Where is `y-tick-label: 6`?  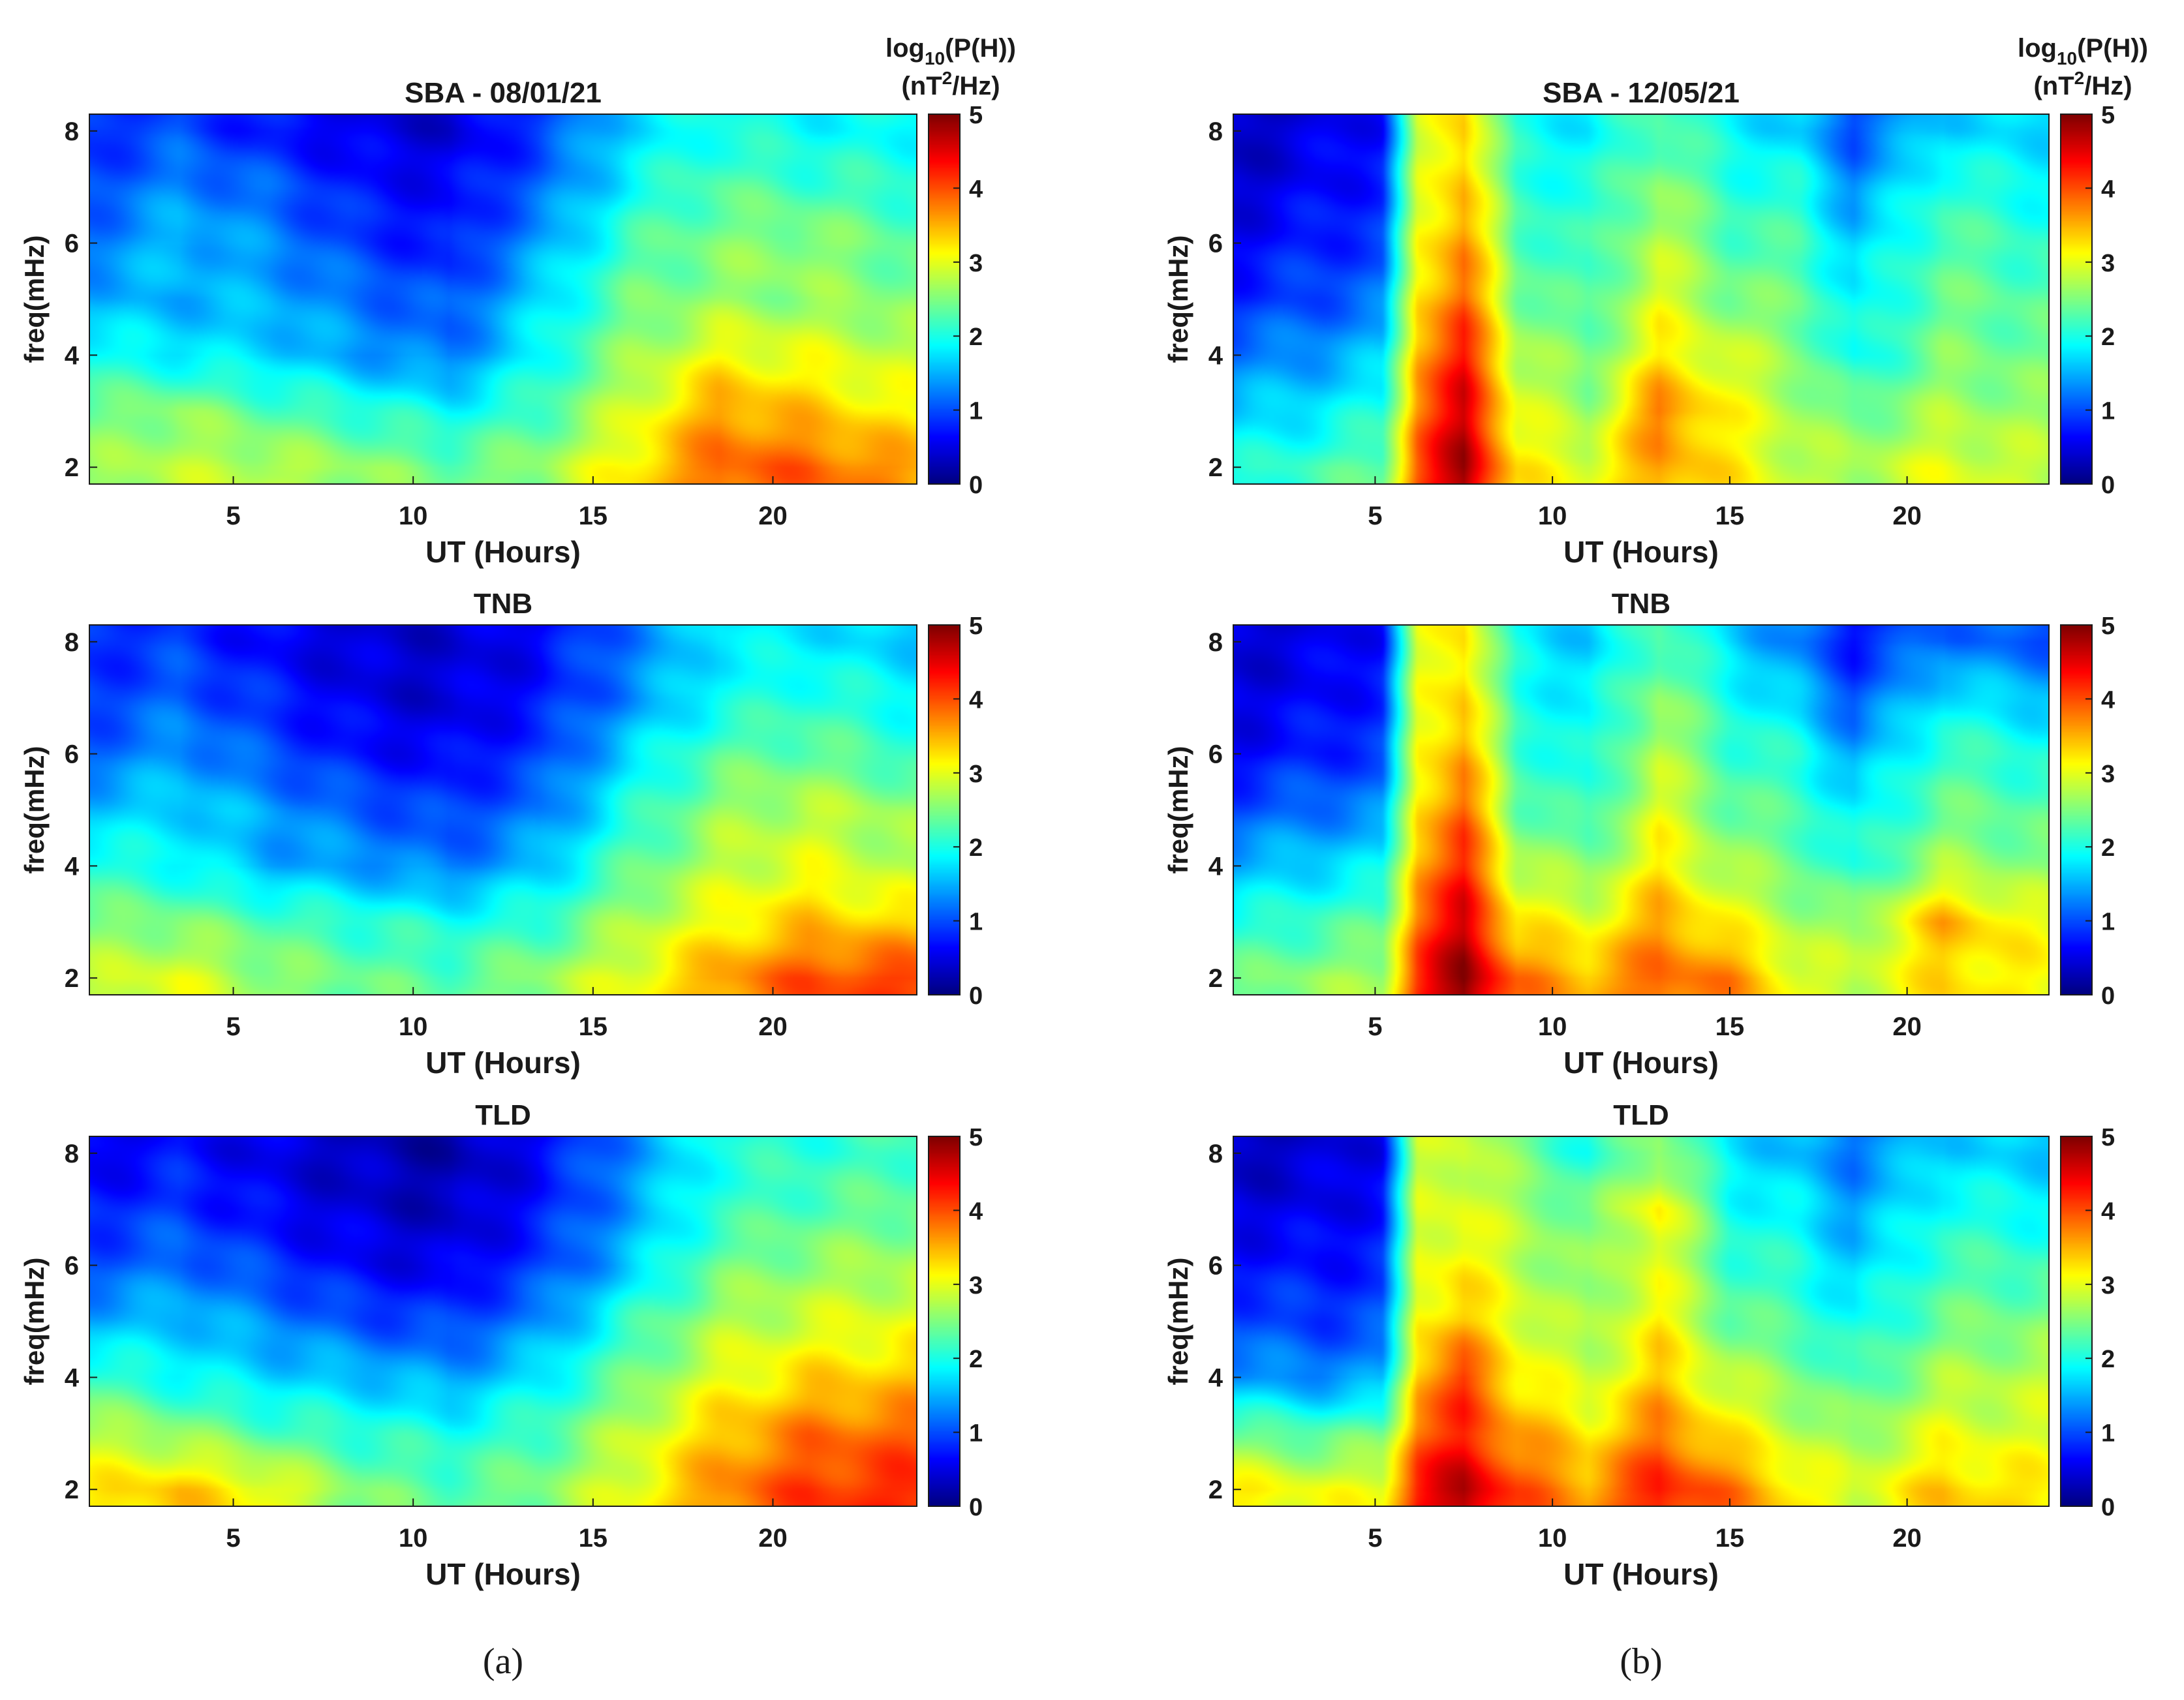
y-tick-label: 6 is located at coordinates (1216, 244).